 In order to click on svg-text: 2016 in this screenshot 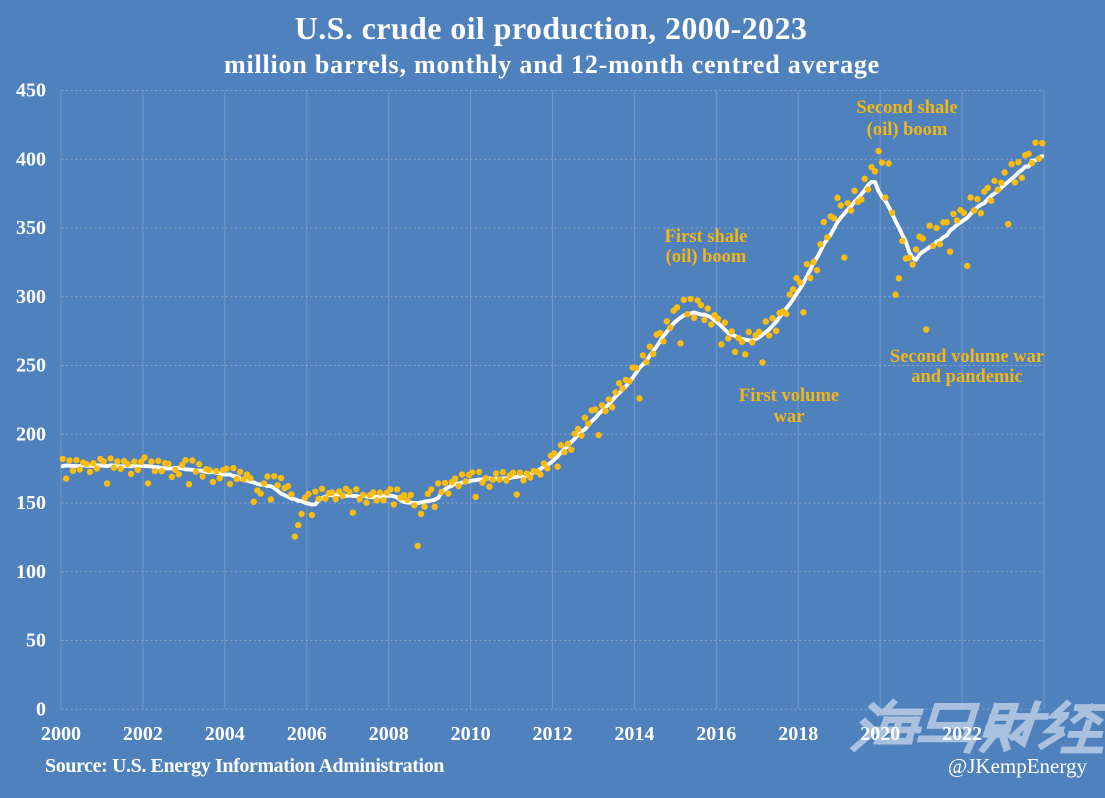, I will do `click(716, 734)`.